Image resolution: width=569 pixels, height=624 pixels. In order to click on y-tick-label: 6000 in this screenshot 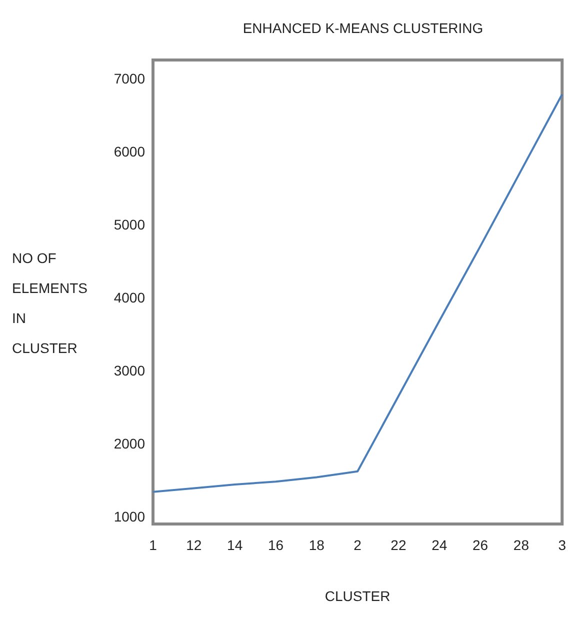, I will do `click(130, 151)`.